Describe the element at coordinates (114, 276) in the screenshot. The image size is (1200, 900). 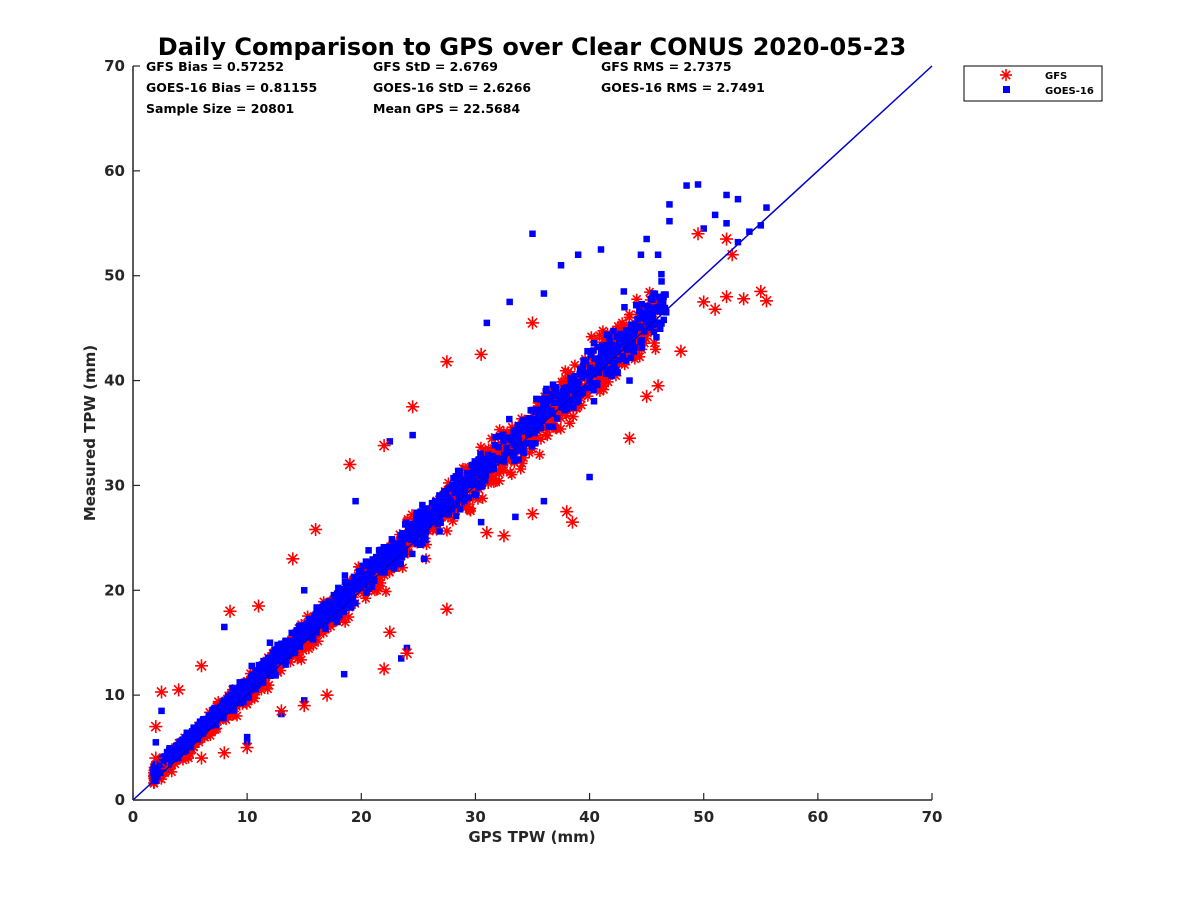
I see `y-tick-label: 50` at that location.